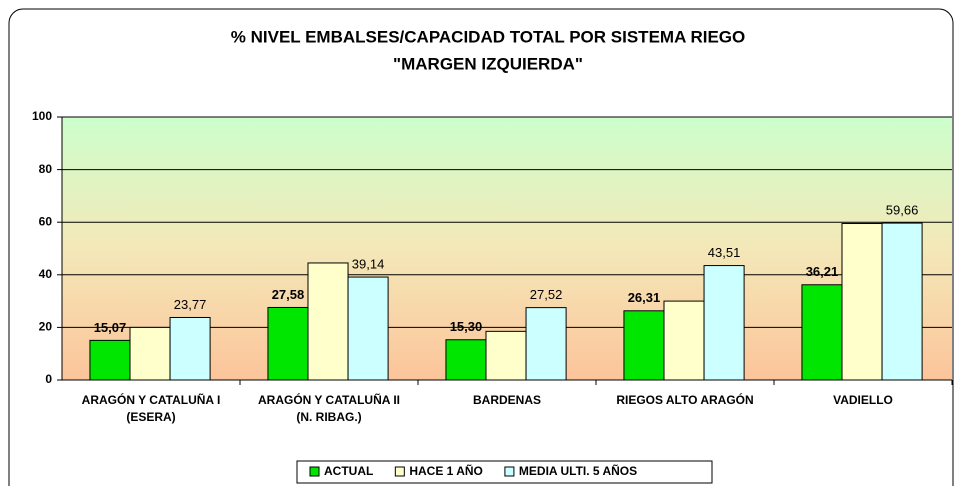  Describe the element at coordinates (110, 327) in the screenshot. I see `value-label: 15,07` at that location.